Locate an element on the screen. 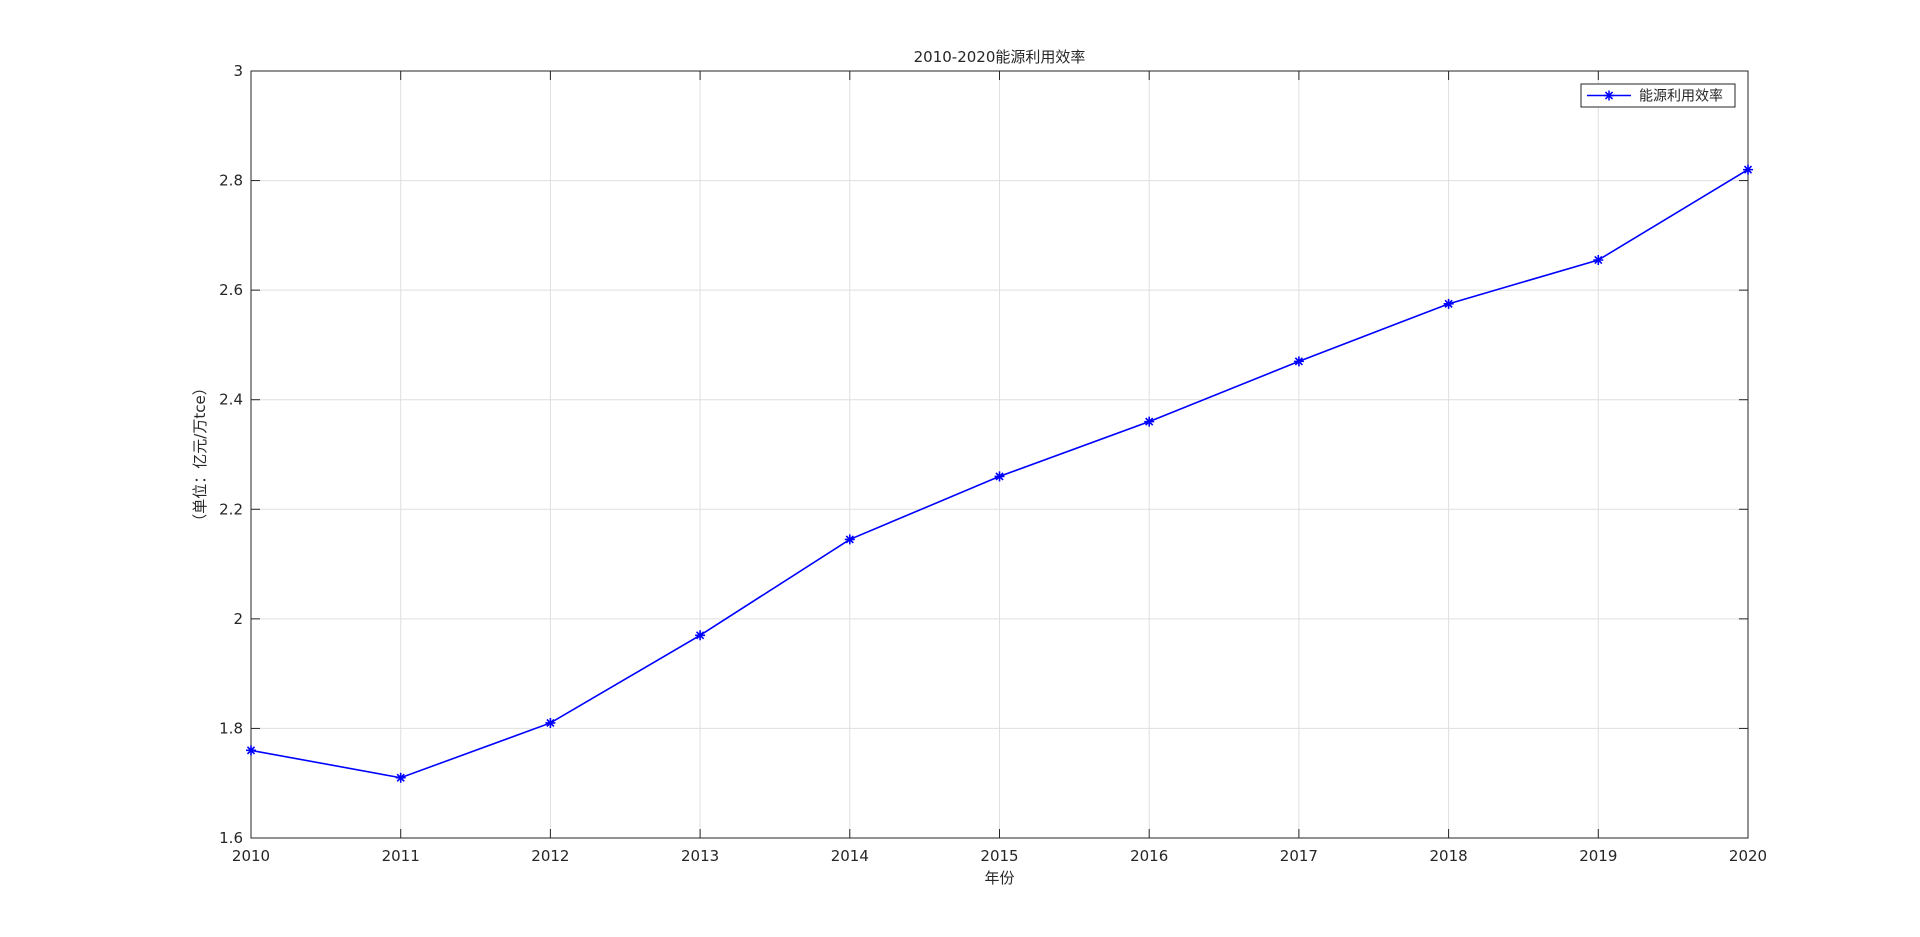 The height and width of the screenshot is (937, 1920). y-tick-label: 2.2 is located at coordinates (231, 509).